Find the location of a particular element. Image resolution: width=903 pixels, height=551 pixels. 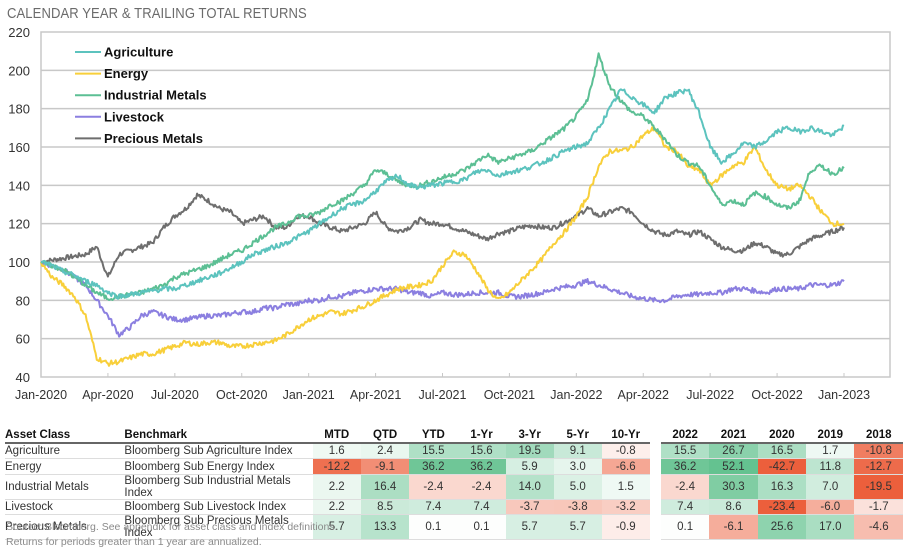

header-2018: 2018 is located at coordinates (878, 436).